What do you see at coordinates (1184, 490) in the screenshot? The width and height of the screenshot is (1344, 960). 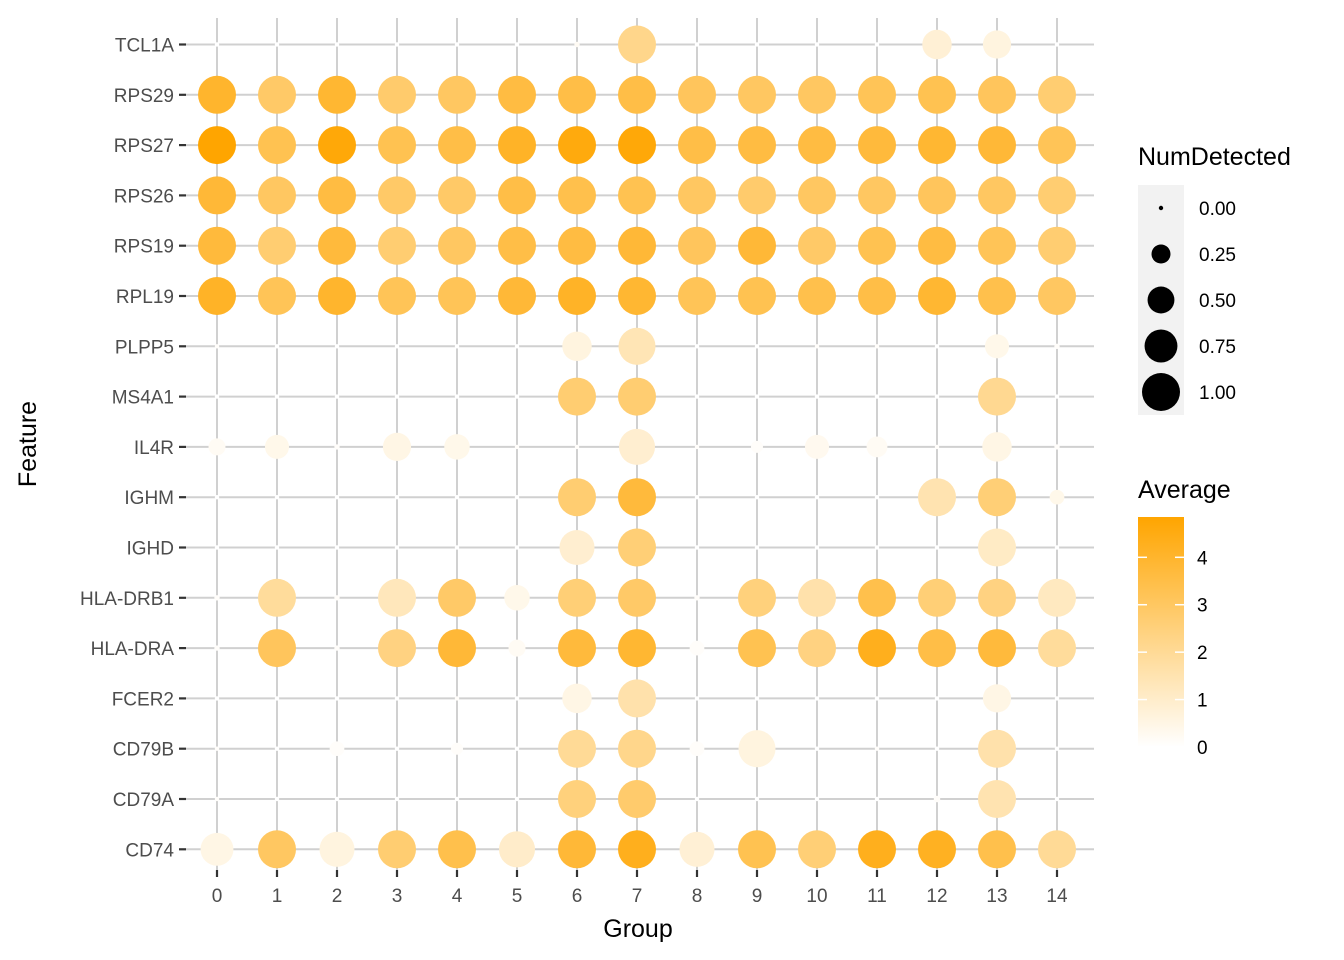 I see `color-legend-title: Average` at bounding box center [1184, 490].